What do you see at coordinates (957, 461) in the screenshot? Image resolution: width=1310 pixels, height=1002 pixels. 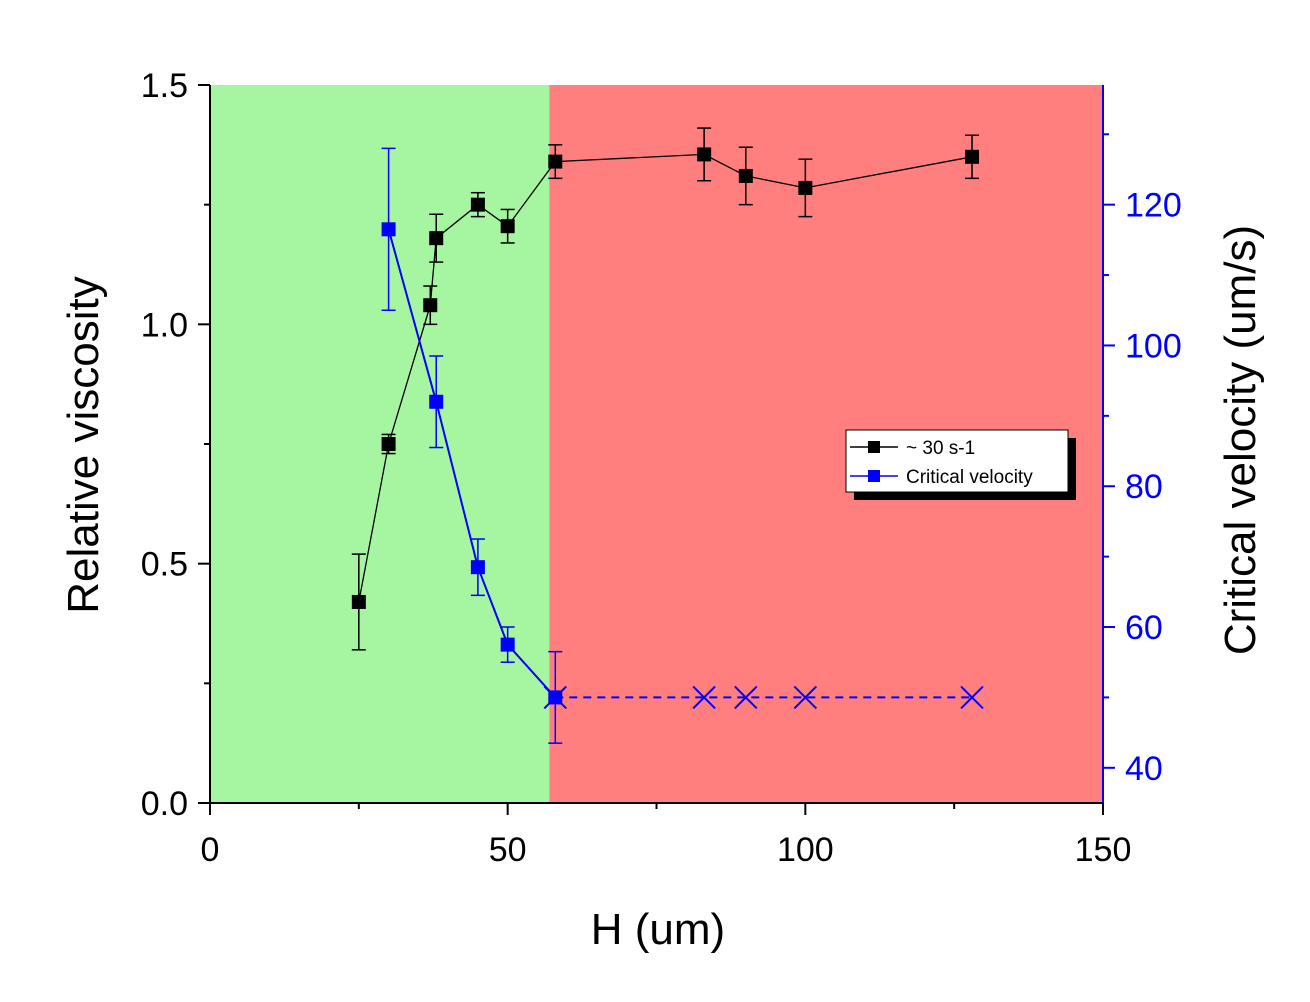 I see `legend-box` at bounding box center [957, 461].